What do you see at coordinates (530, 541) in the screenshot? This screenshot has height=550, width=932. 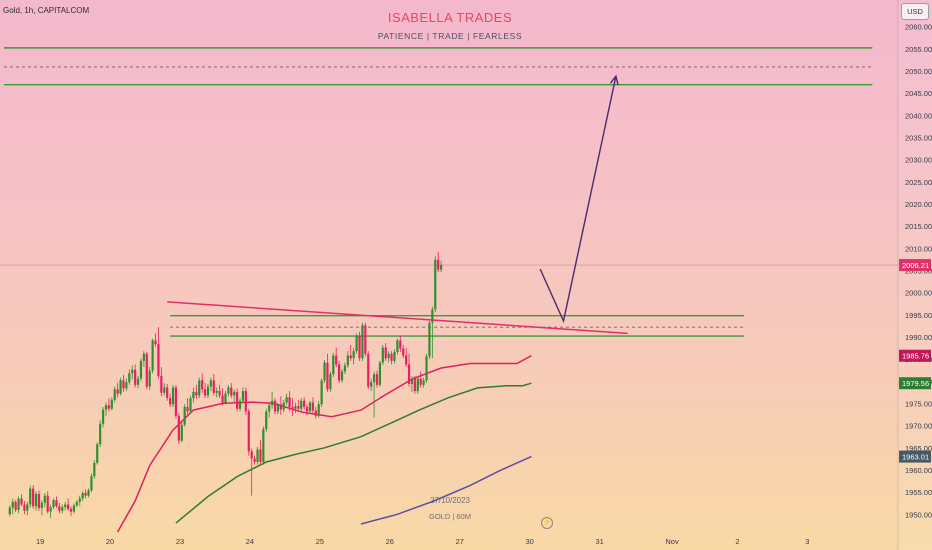 I see `time-tick-label: 30` at bounding box center [530, 541].